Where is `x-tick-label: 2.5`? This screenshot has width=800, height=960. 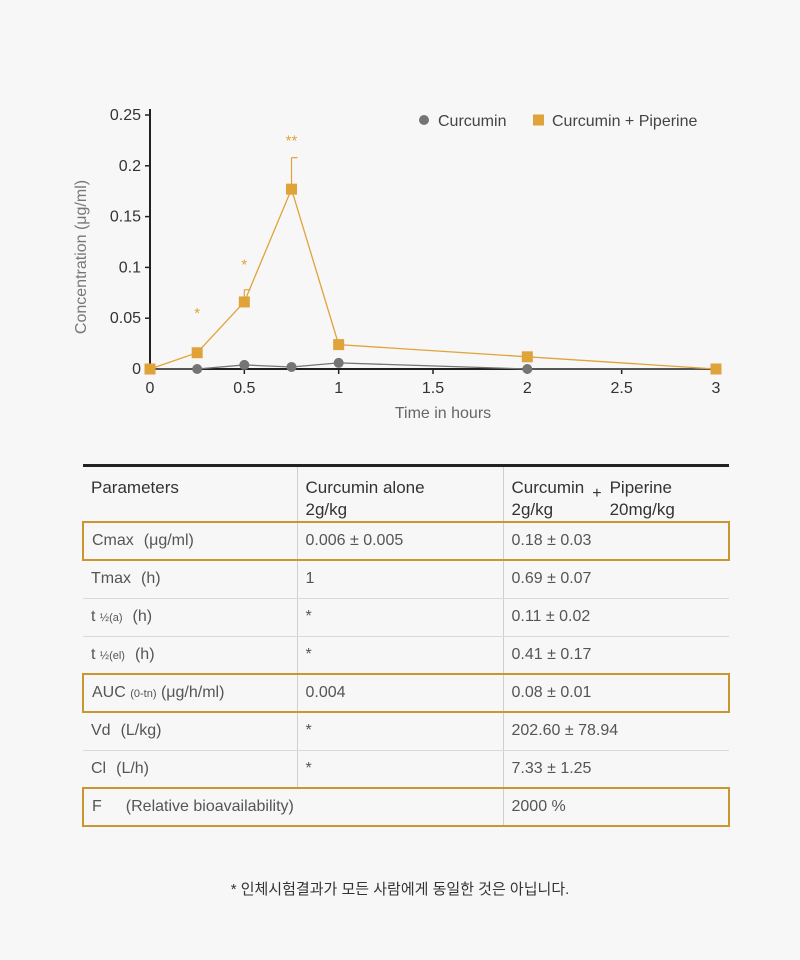
x-tick-label: 2.5 is located at coordinates (622, 388).